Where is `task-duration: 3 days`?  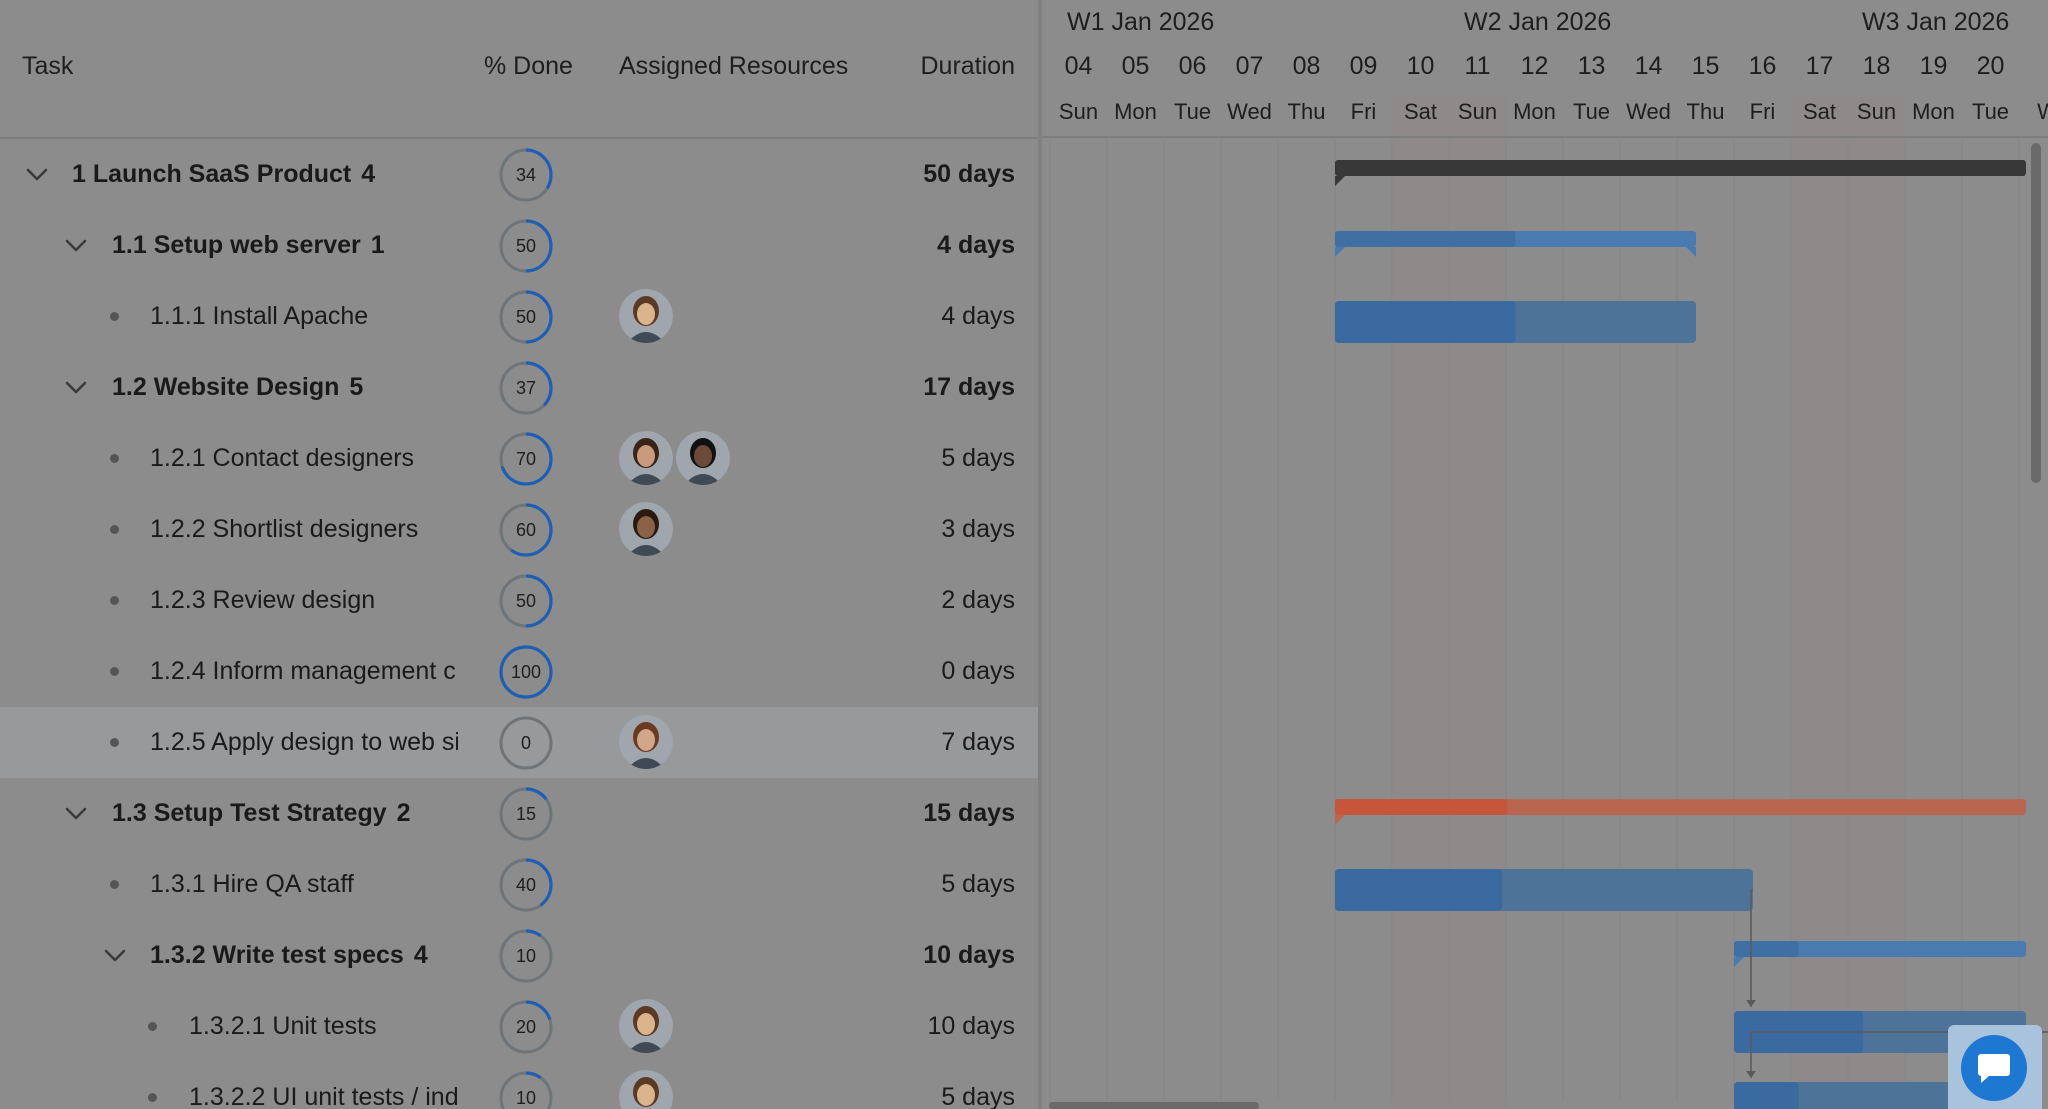
task-duration: 3 days is located at coordinates (978, 529).